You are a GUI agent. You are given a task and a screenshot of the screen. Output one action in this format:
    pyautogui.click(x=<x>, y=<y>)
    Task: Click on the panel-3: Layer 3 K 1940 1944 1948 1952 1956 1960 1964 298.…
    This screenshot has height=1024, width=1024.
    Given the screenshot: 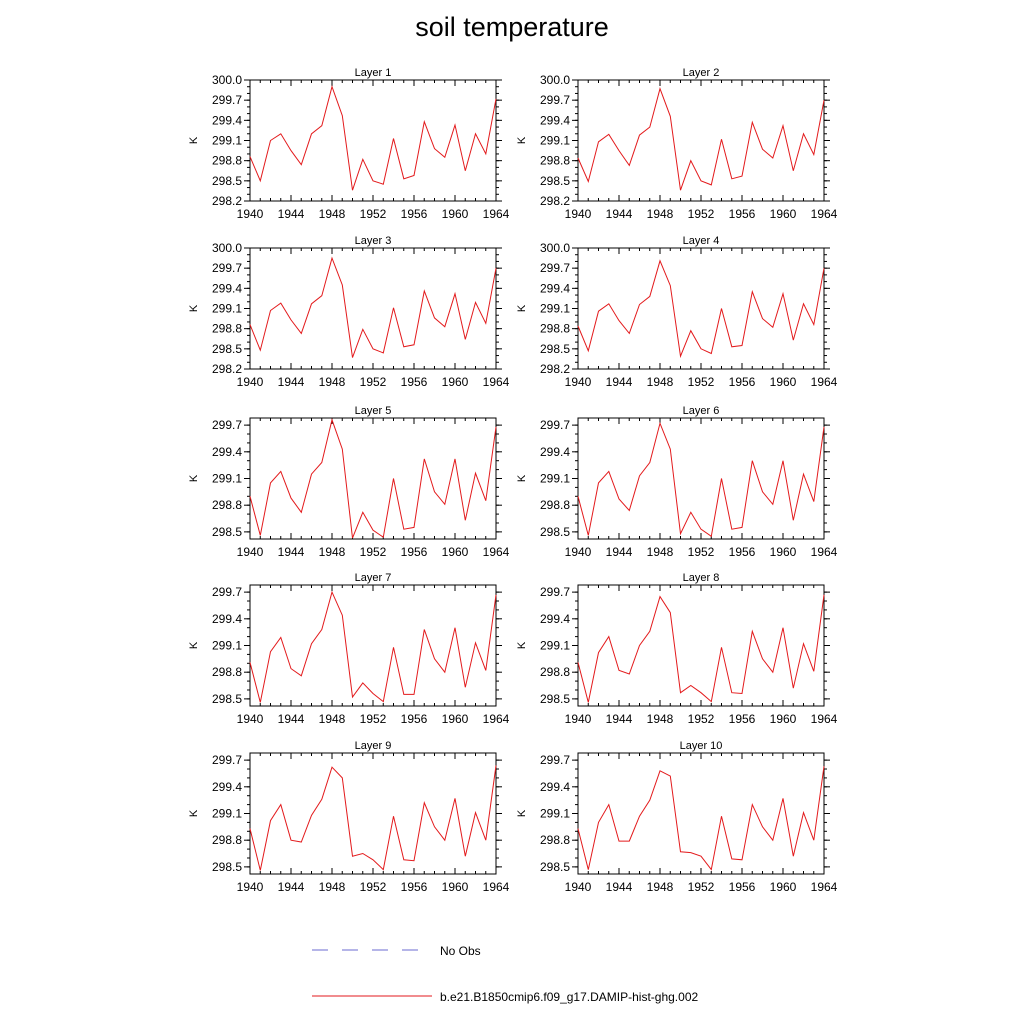 What is the action you would take?
    pyautogui.click(x=349, y=312)
    